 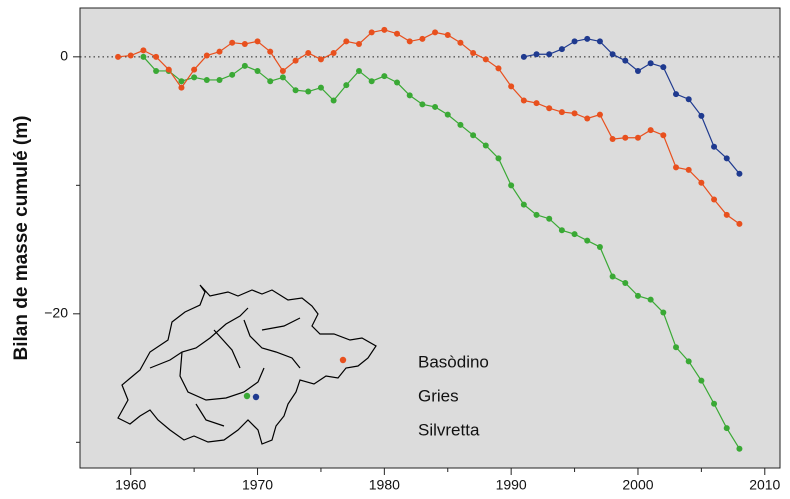 What do you see at coordinates (130, 485) in the screenshot?
I see `x-tick-label: 1960` at bounding box center [130, 485].